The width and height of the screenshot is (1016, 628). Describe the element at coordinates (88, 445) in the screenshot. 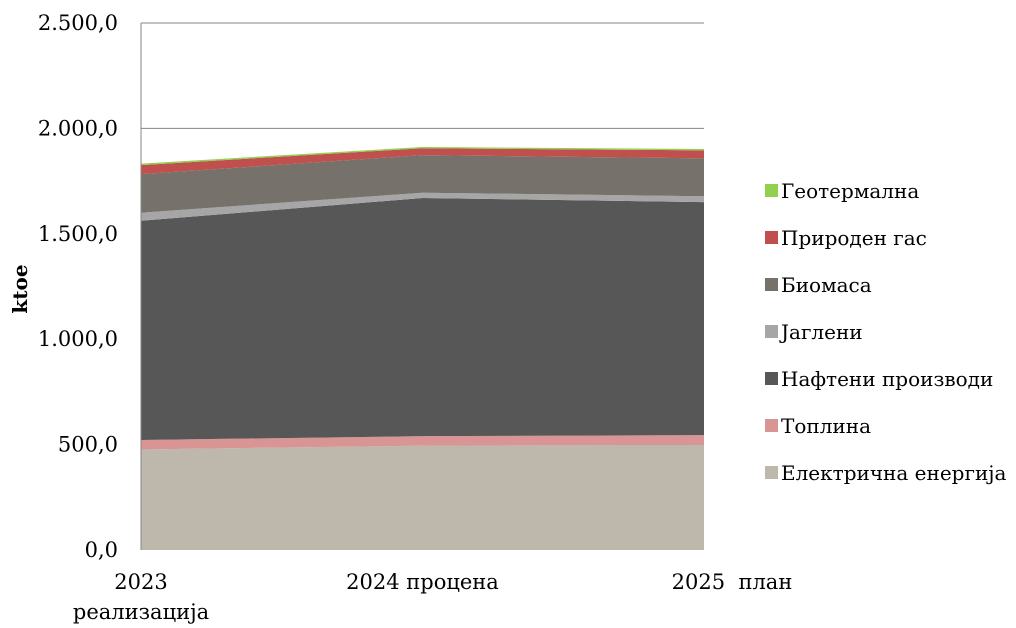

I see `y-tick-label: 500,0` at that location.